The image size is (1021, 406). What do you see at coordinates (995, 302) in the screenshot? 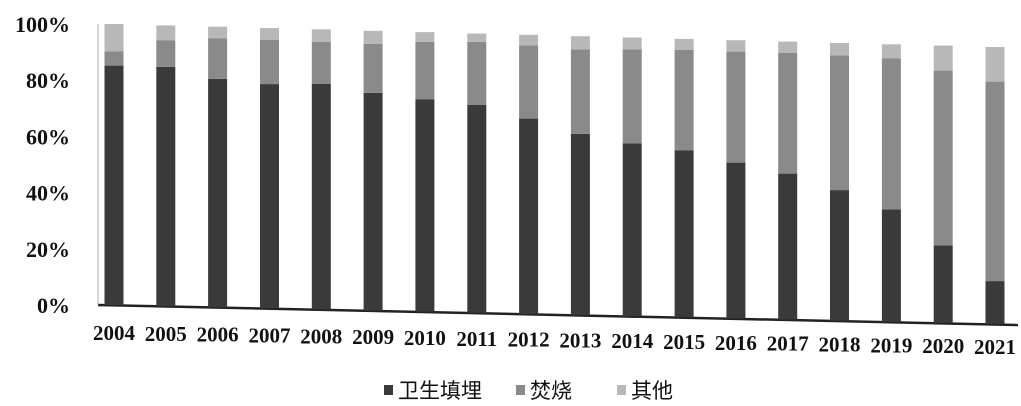
I see `bar-segment-2021-s1` at bounding box center [995, 302].